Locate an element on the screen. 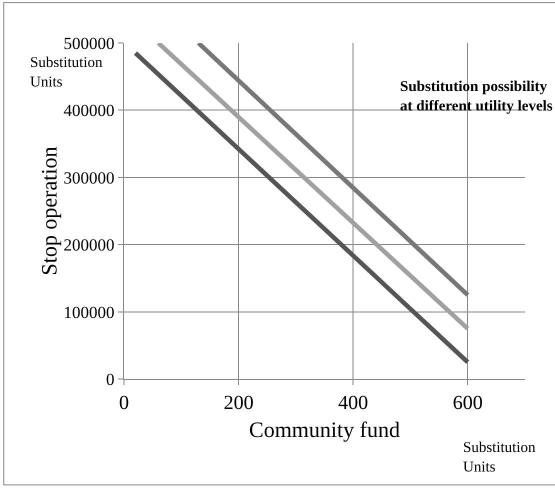 Image resolution: width=555 pixels, height=491 pixels. x-tick-label: 0 is located at coordinates (124, 403).